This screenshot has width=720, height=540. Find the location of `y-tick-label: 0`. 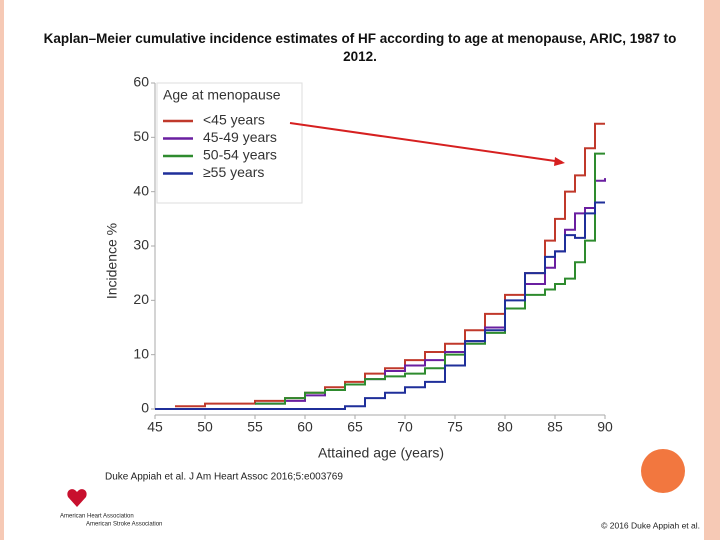

y-tick-label: 0 is located at coordinates (145, 408).